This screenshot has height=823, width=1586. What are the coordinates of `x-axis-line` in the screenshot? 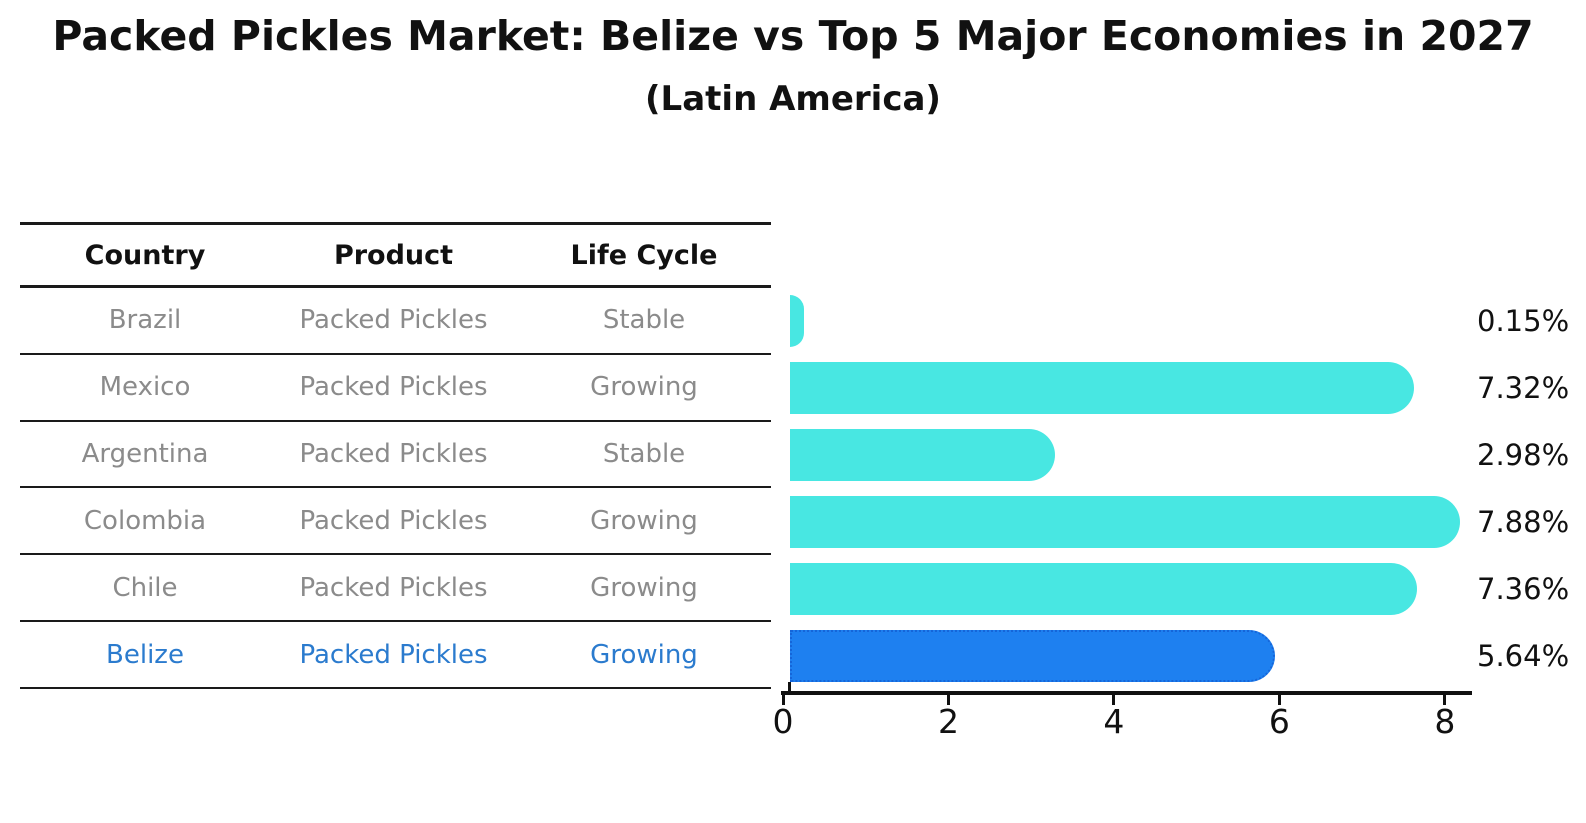 It's located at (1126, 693).